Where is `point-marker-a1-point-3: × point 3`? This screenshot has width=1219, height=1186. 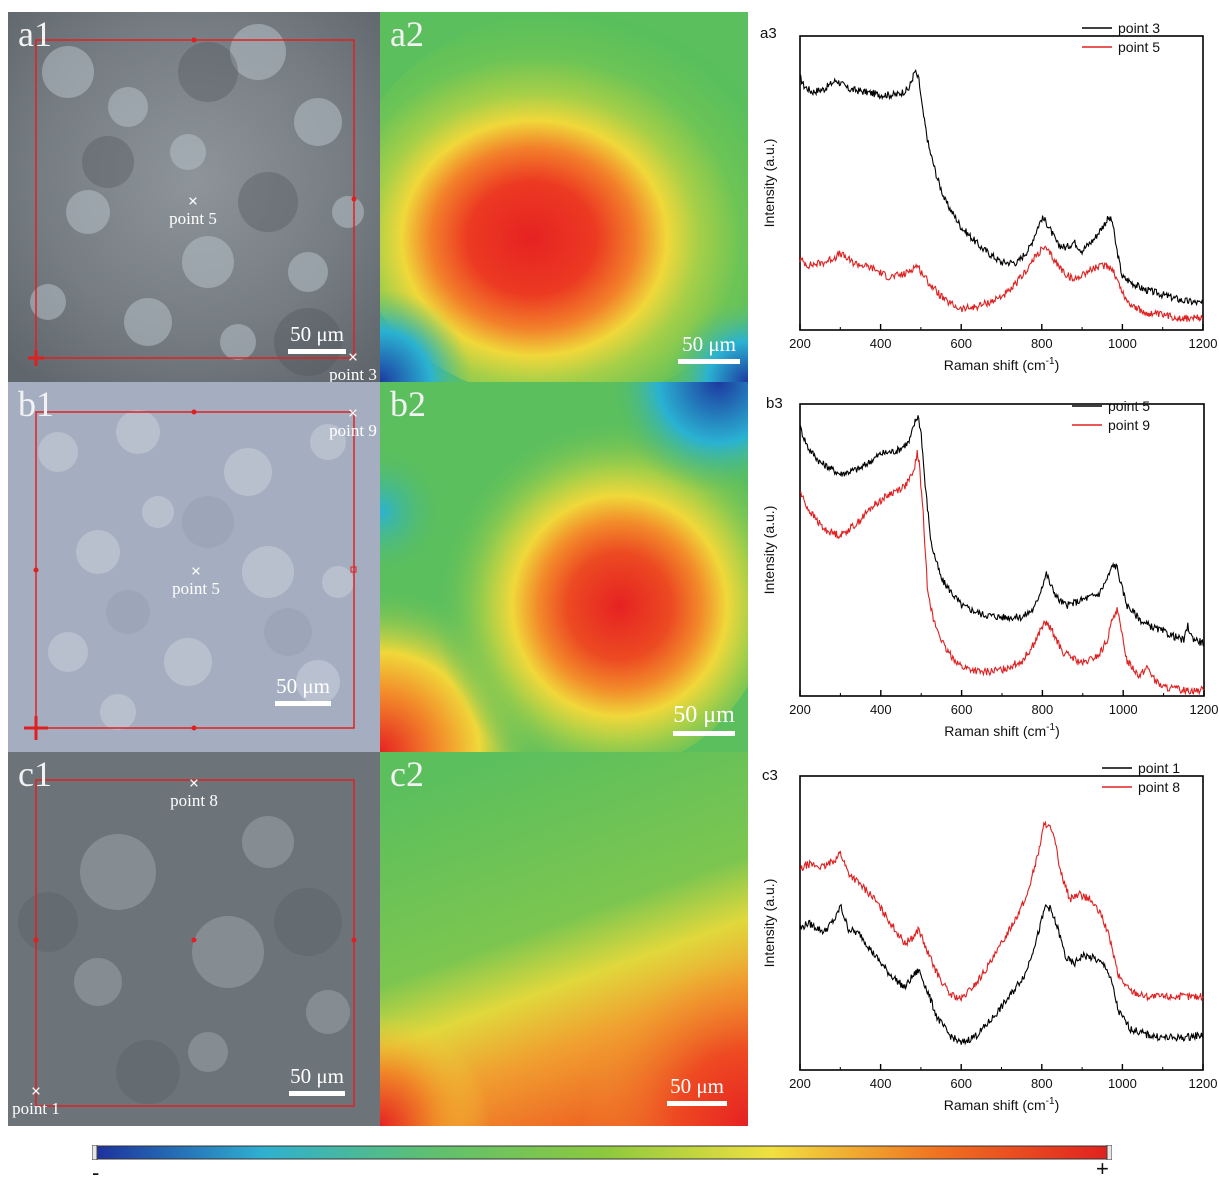 point-marker-a1-point-3: × point 3 is located at coordinates (353, 365).